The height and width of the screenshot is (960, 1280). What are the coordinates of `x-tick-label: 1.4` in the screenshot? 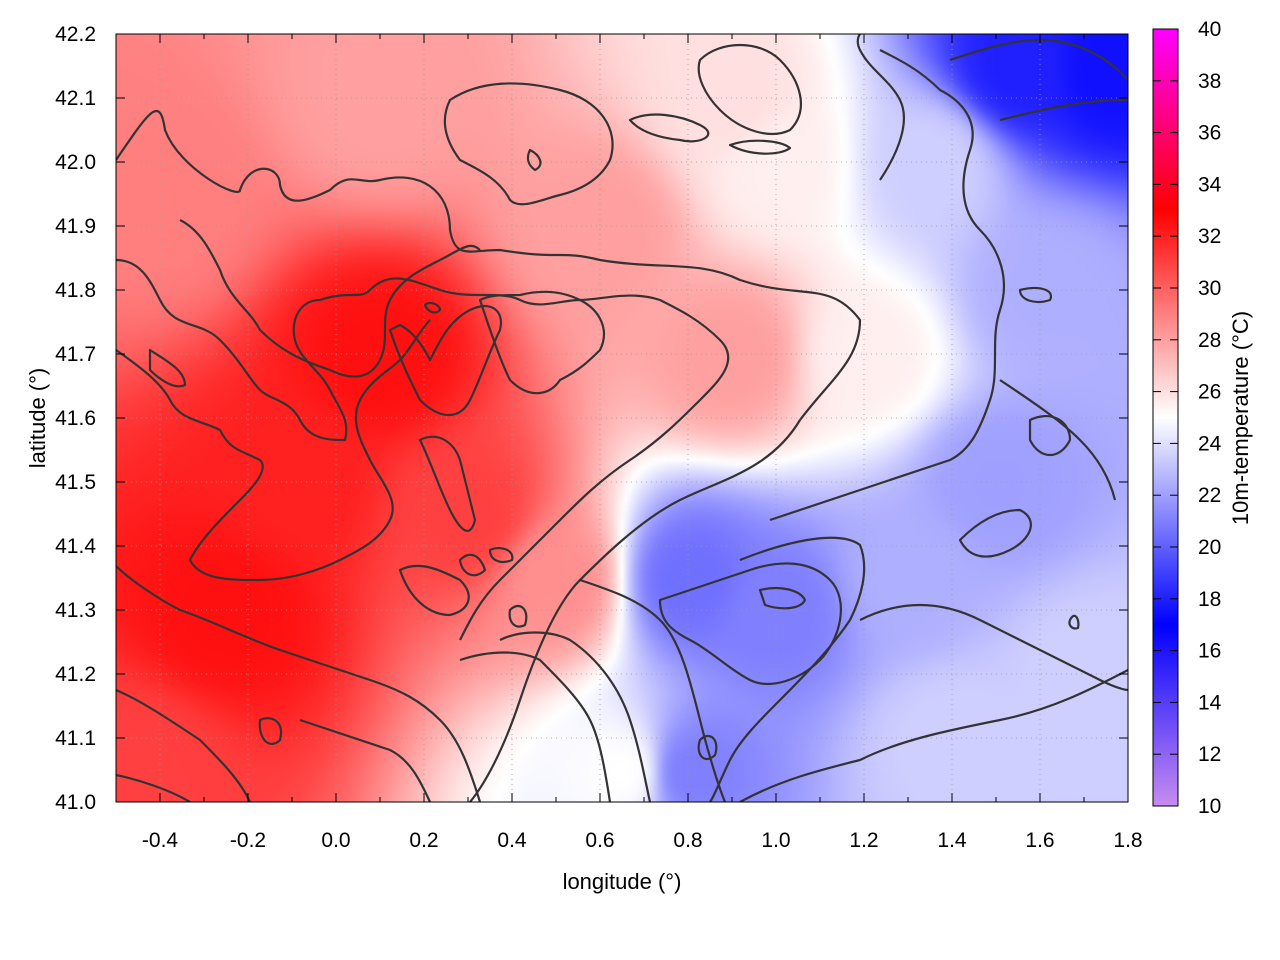 It's located at (952, 840).